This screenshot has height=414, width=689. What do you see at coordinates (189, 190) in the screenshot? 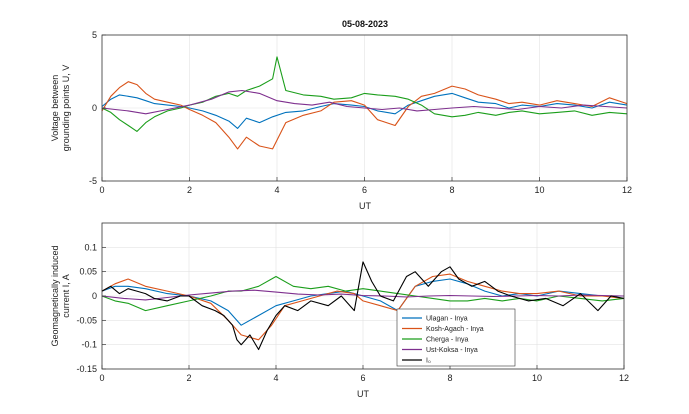
I see `top-x-tick-label: 2` at bounding box center [189, 190].